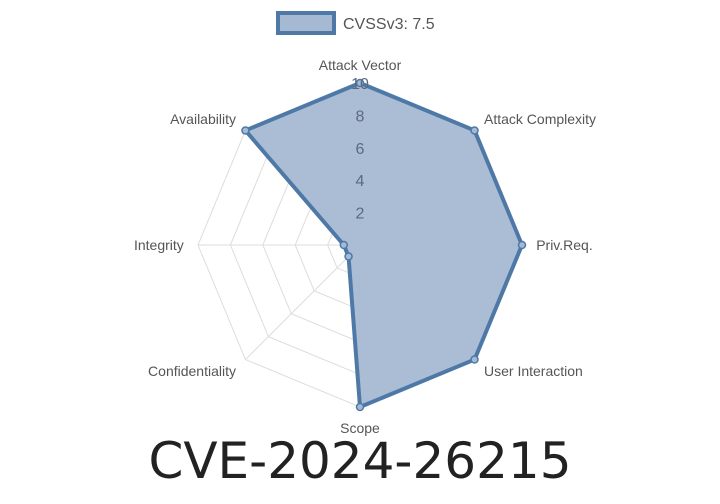  What do you see at coordinates (360, 214) in the screenshot?
I see `r-tick-label: 2` at bounding box center [360, 214].